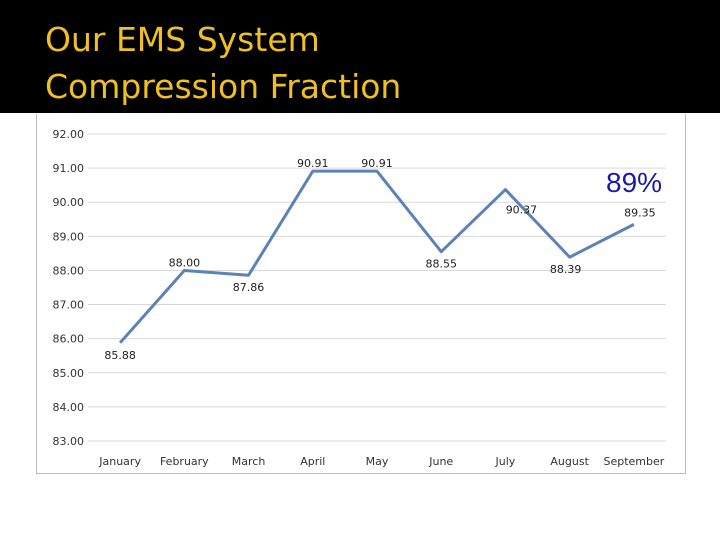  What do you see at coordinates (182, 39) in the screenshot?
I see `slide-title-line-1: Our EMS System` at bounding box center [182, 39].